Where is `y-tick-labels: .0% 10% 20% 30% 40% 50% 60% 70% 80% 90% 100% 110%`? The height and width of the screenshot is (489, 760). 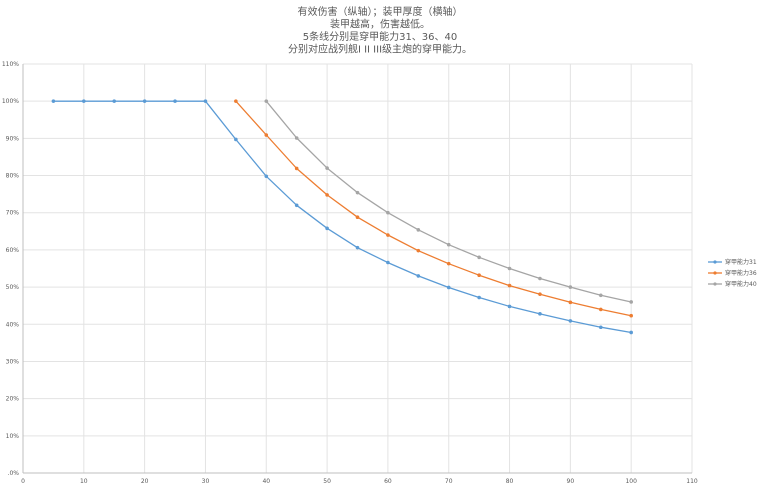 y-tick-labels: .0% 10% 20% 30% 40% 50% 60% 70% 80% 90% 100% 110% is located at coordinates (10, 269).